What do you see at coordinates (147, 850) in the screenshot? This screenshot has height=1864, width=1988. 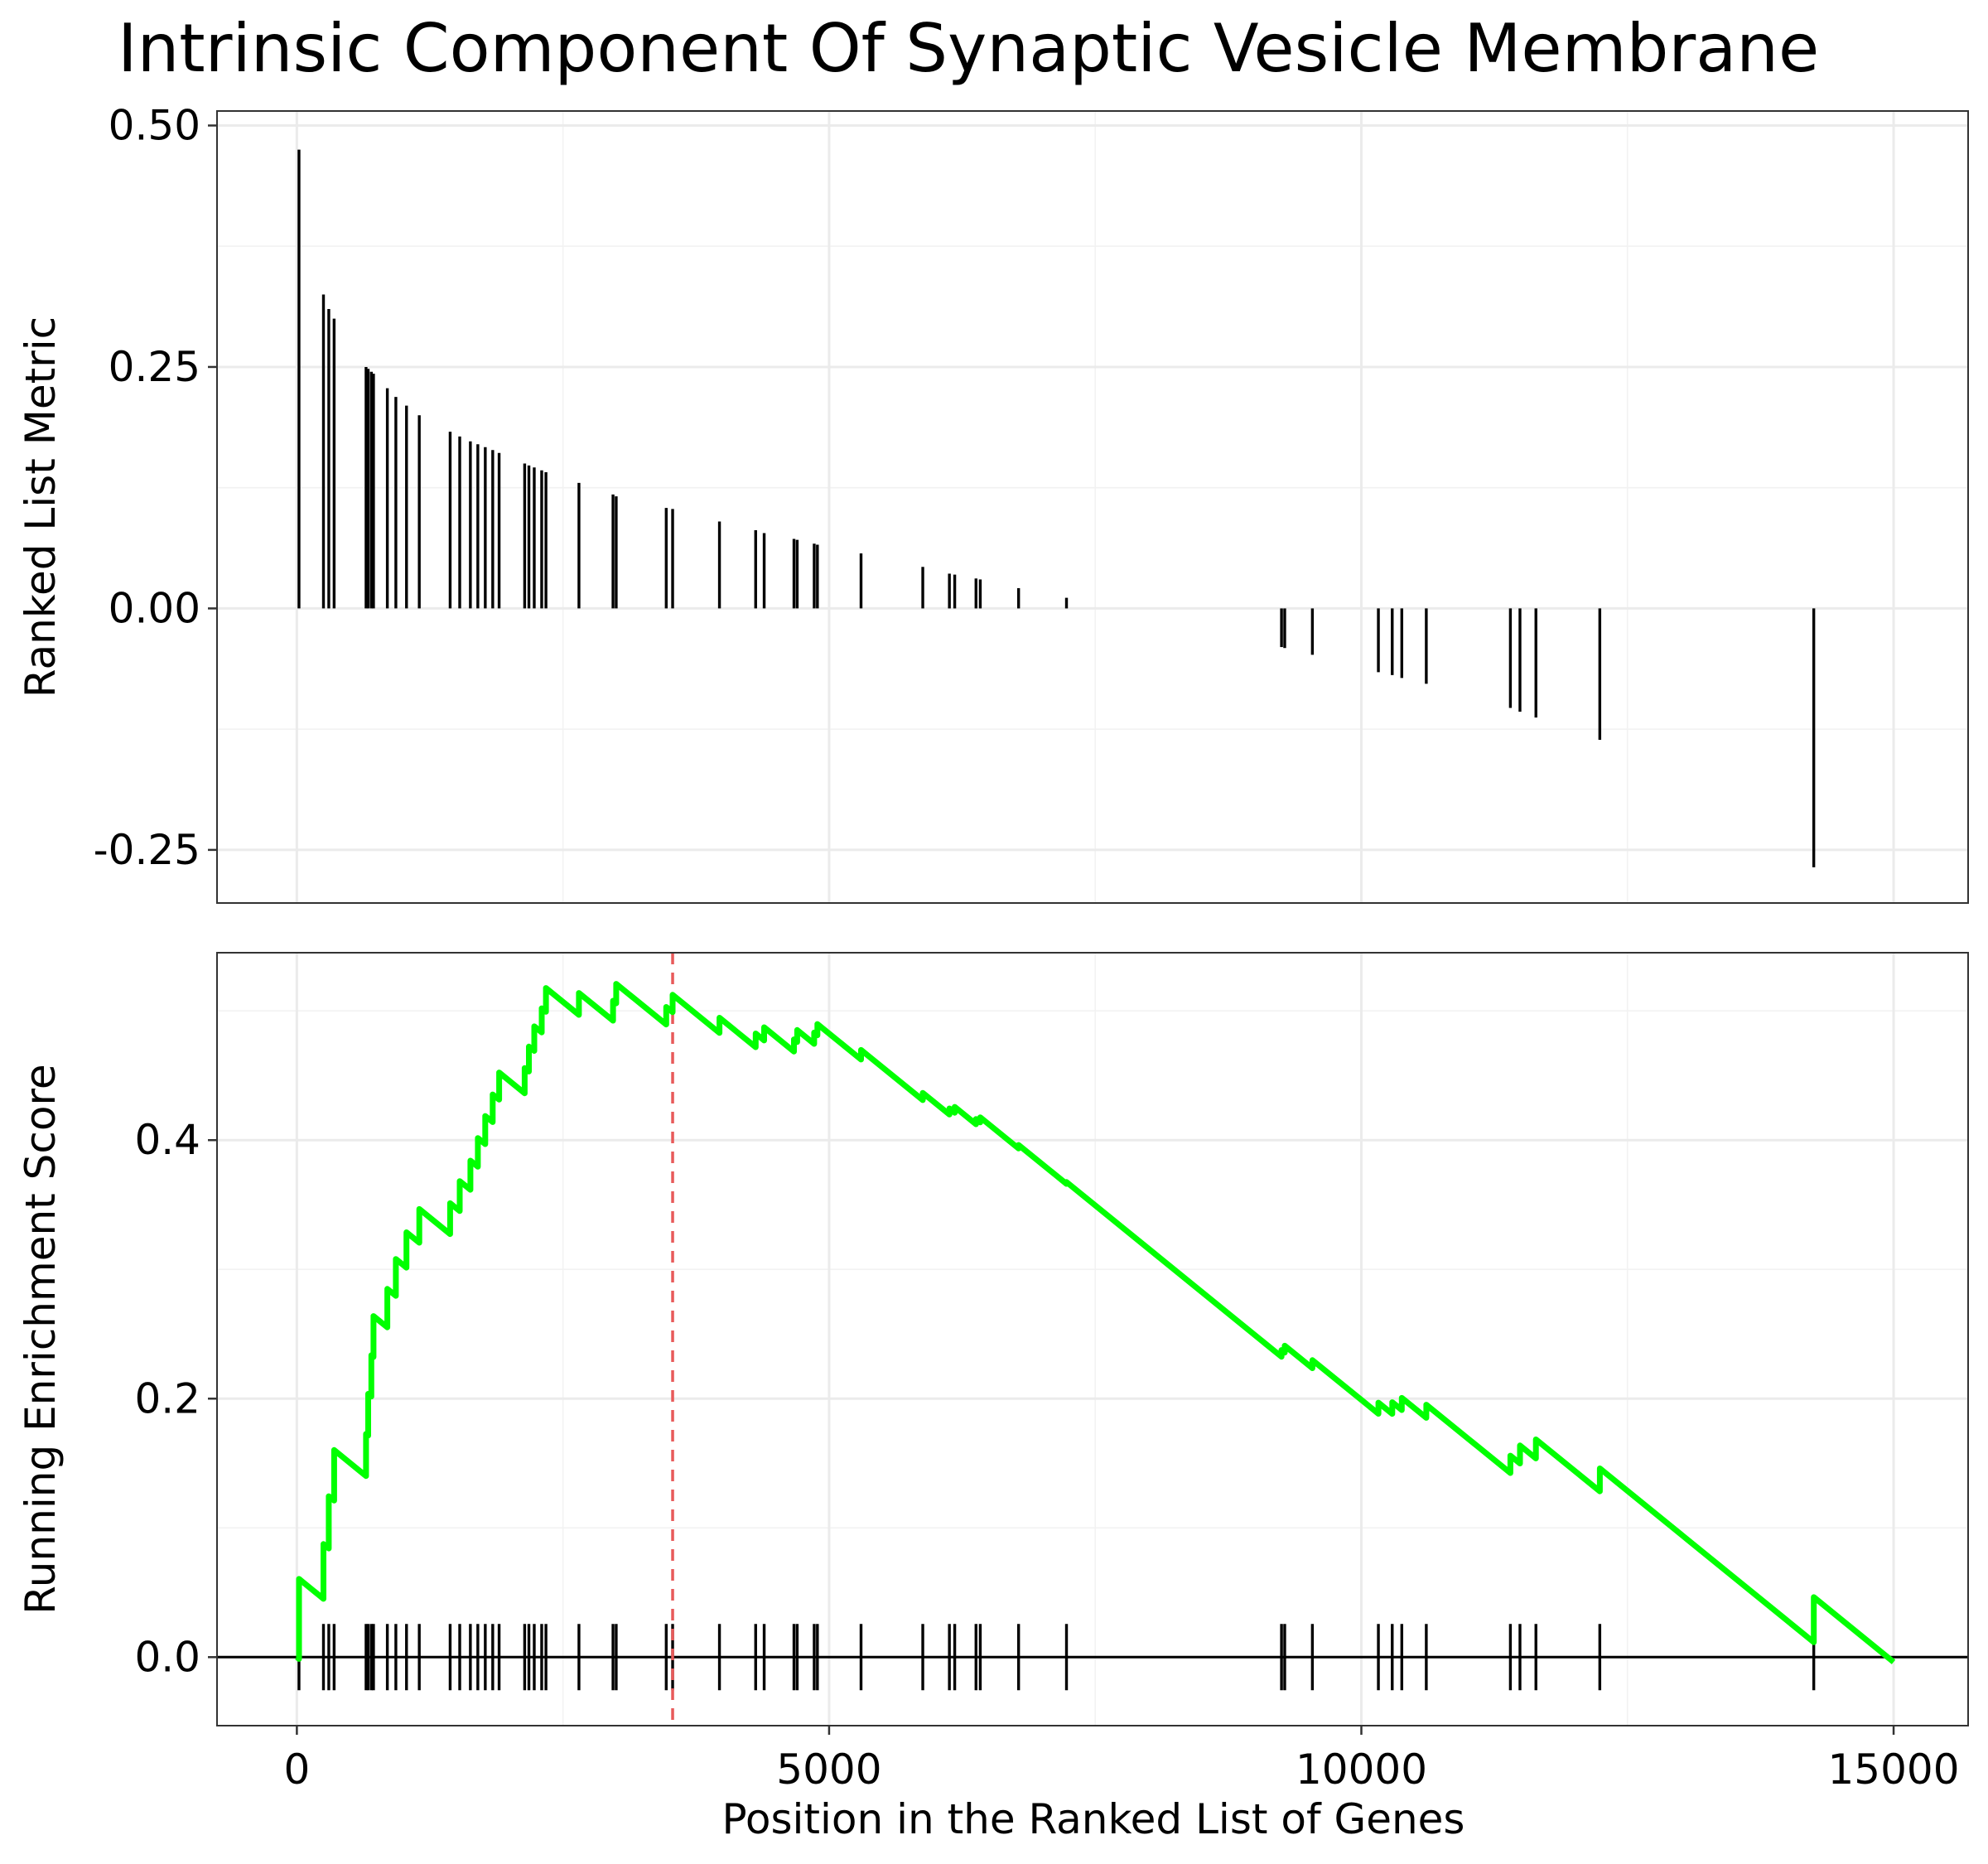 I see `y-tick-label: -0.25` at bounding box center [147, 850].